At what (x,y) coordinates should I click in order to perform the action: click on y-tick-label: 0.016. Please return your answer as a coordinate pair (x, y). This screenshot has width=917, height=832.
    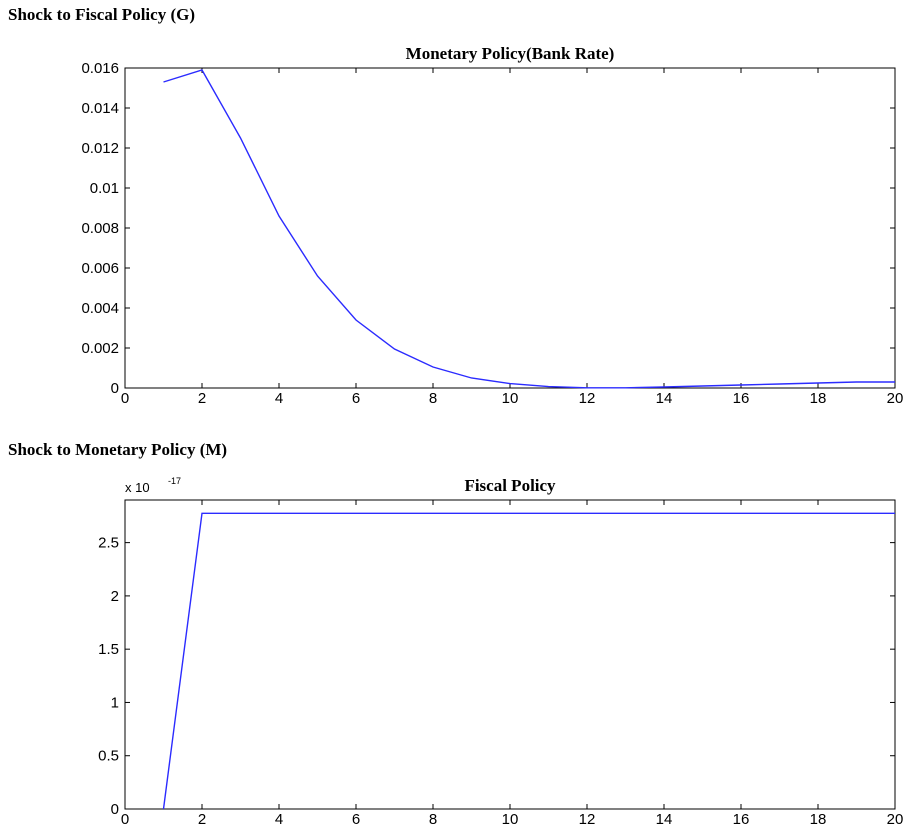
    Looking at the image, I should click on (100, 68).